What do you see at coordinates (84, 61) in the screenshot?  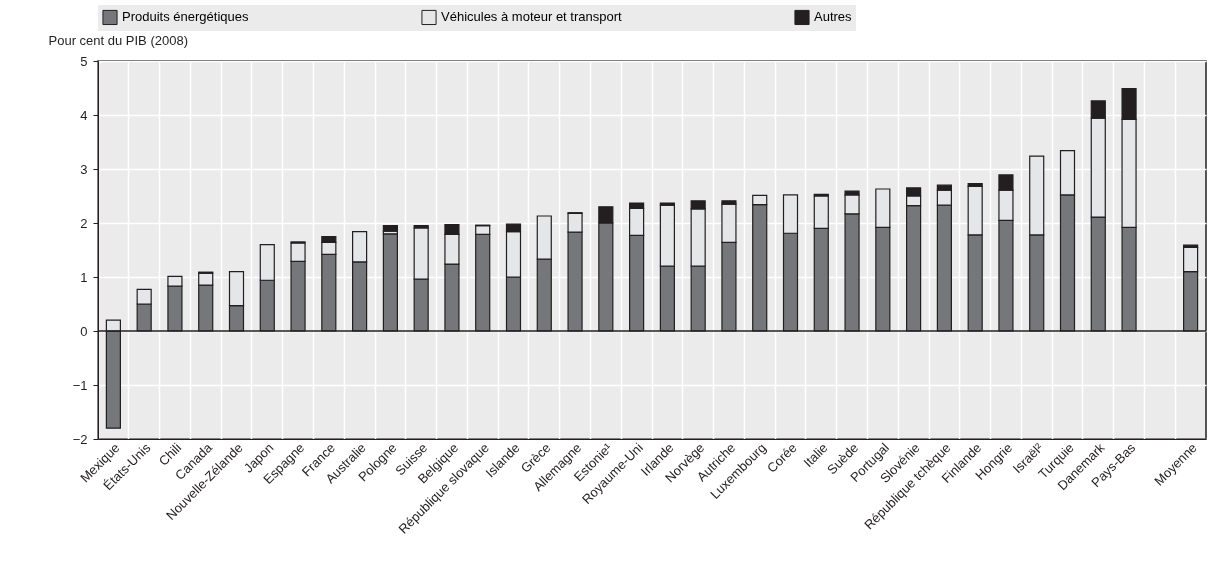 I see `y-tick-label: 5` at bounding box center [84, 61].